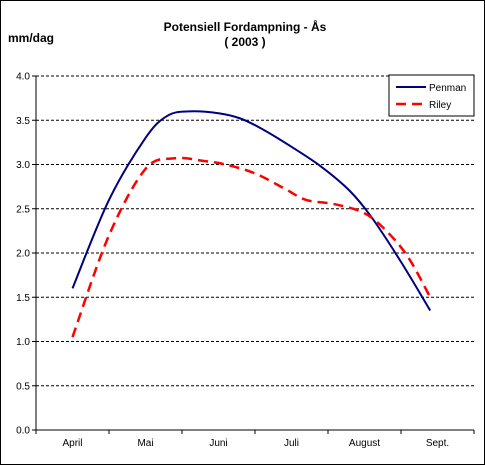  Describe the element at coordinates (72, 443) in the screenshot. I see `x-tick-label: April` at that location.